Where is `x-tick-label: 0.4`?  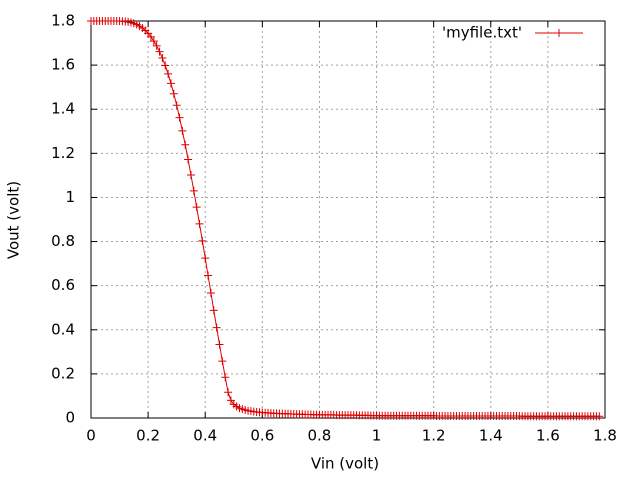
x-tick-label: 0.4 is located at coordinates (205, 436).